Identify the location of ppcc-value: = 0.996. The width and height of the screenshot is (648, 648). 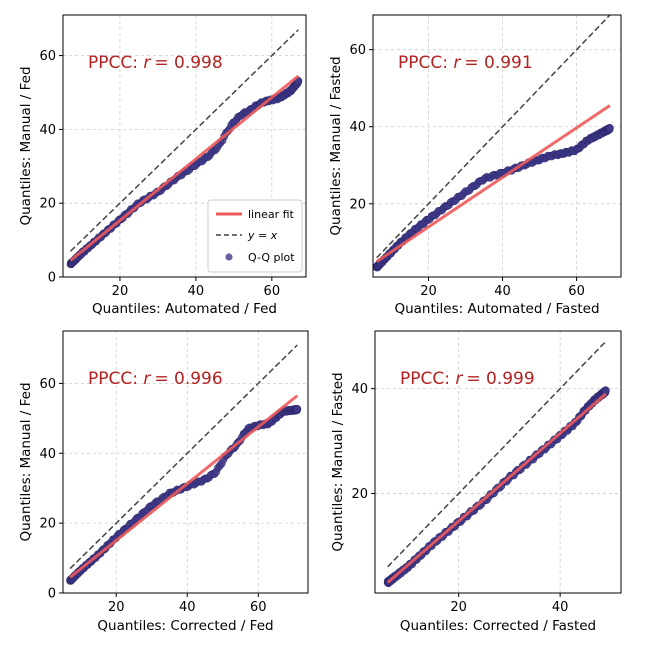
(188, 379).